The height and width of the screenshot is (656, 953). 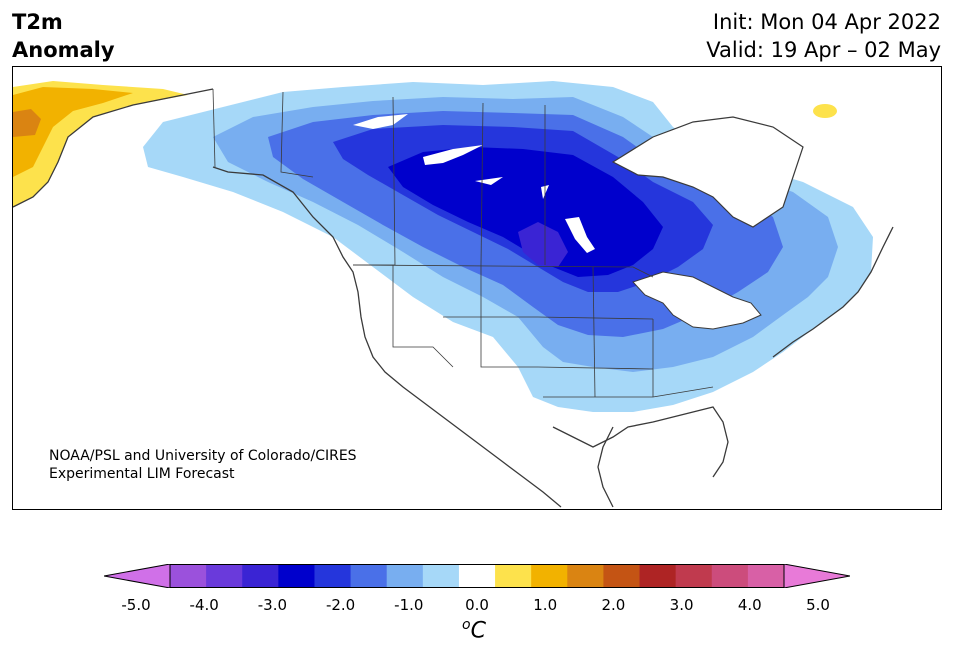 What do you see at coordinates (545, 605) in the screenshot?
I see `colorbar-tick-label: 1.0` at bounding box center [545, 605].